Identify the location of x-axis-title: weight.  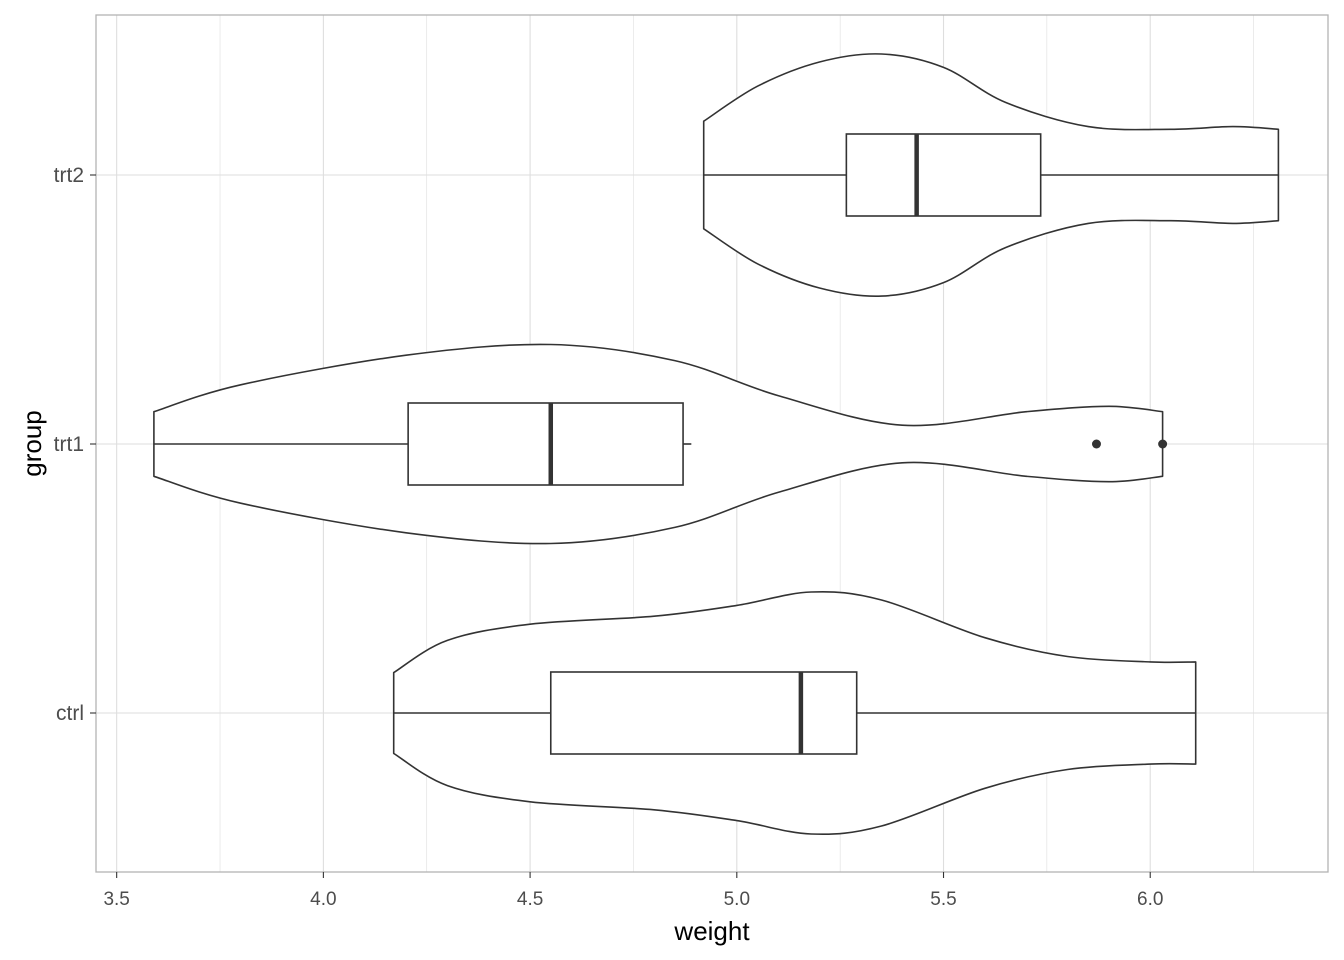
(711, 931).